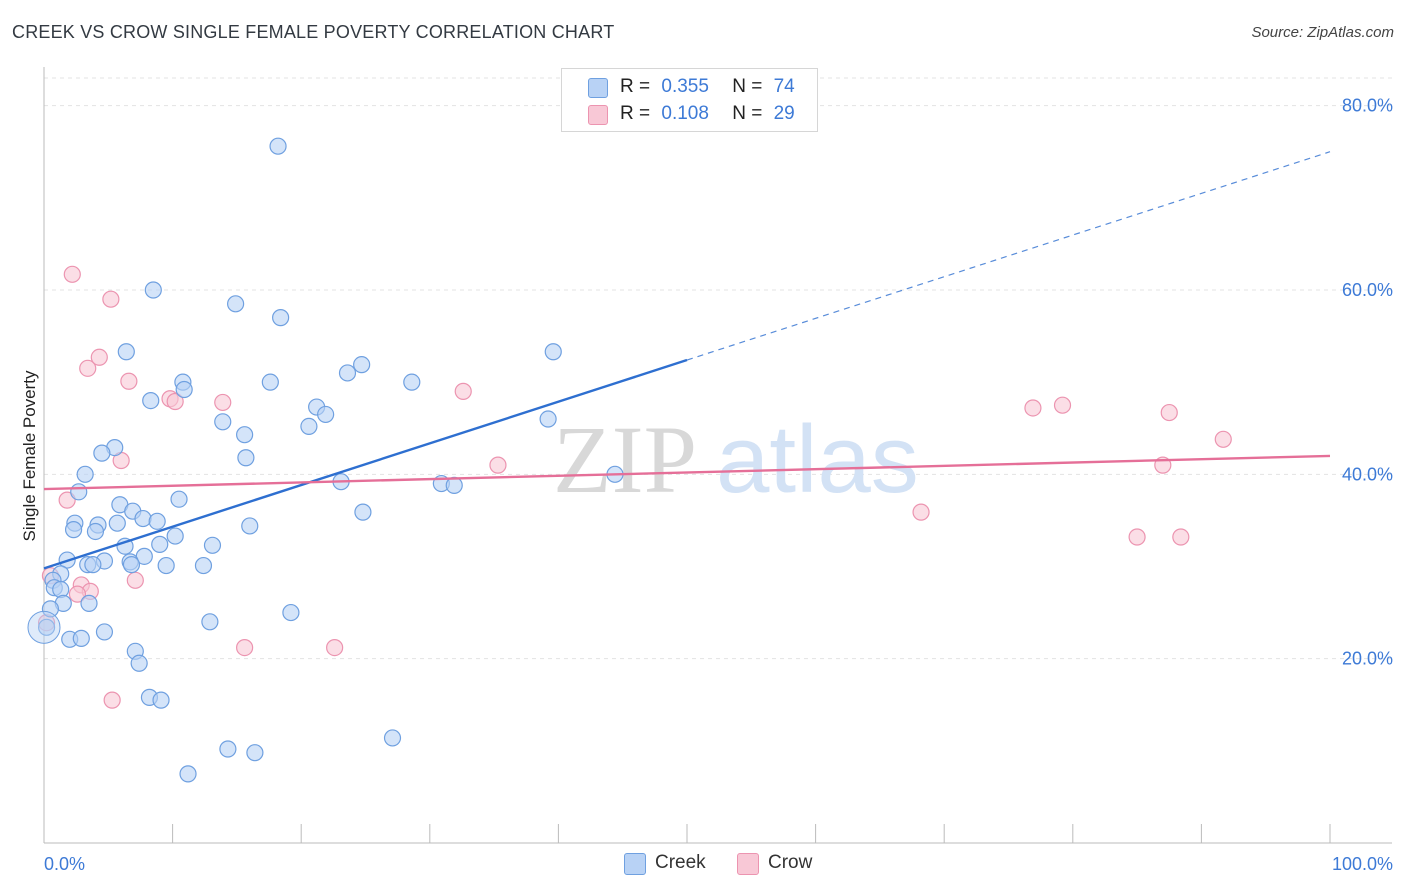 The width and height of the screenshot is (1406, 892). I want to click on x-tick-labels: 0.0% 100.0%, so click(718, 864).